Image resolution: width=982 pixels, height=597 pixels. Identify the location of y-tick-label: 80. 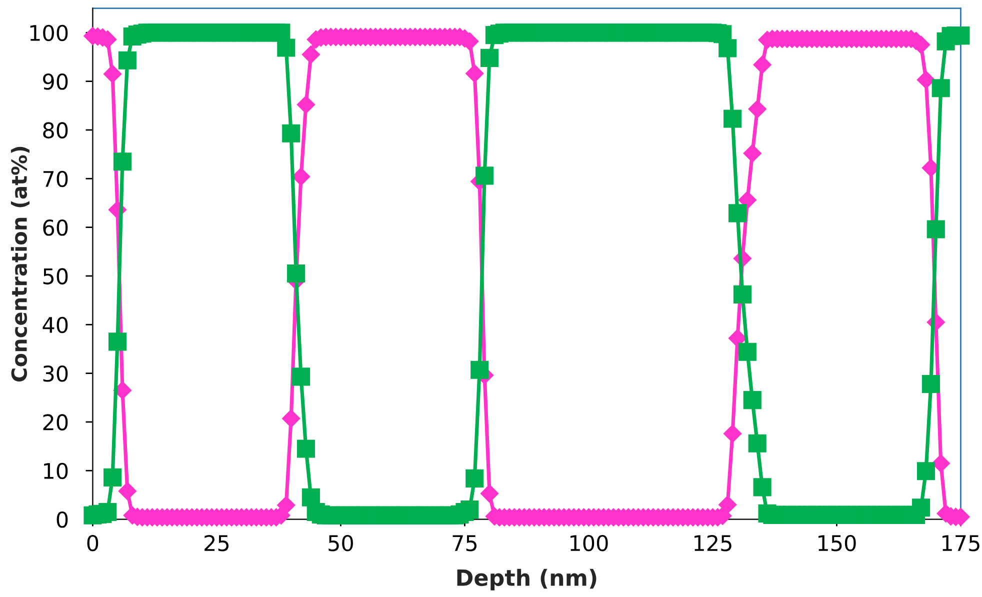
(55, 130).